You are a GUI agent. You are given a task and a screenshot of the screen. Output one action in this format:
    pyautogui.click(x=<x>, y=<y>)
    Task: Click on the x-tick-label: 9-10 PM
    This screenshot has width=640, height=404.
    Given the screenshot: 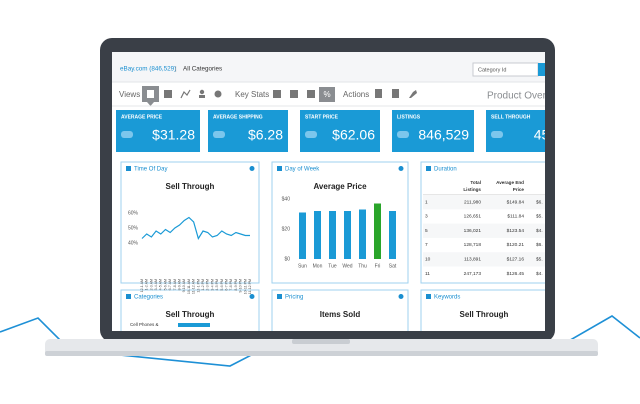 What is the action you would take?
    pyautogui.click(x=241, y=286)
    